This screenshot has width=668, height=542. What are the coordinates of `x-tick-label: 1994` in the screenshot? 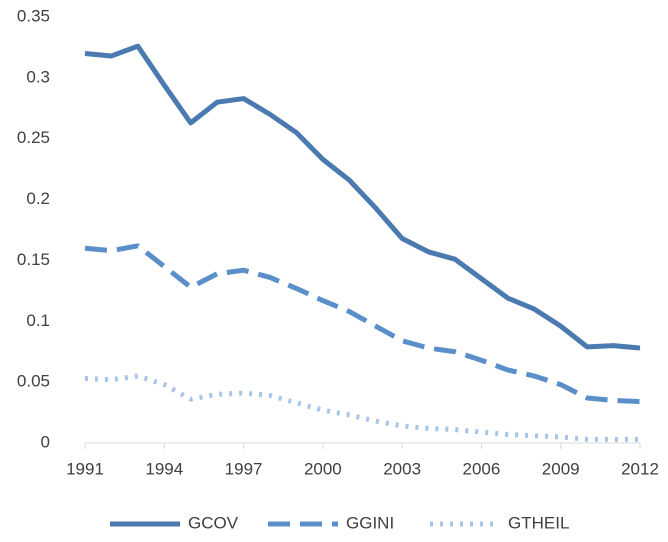 It's located at (164, 468).